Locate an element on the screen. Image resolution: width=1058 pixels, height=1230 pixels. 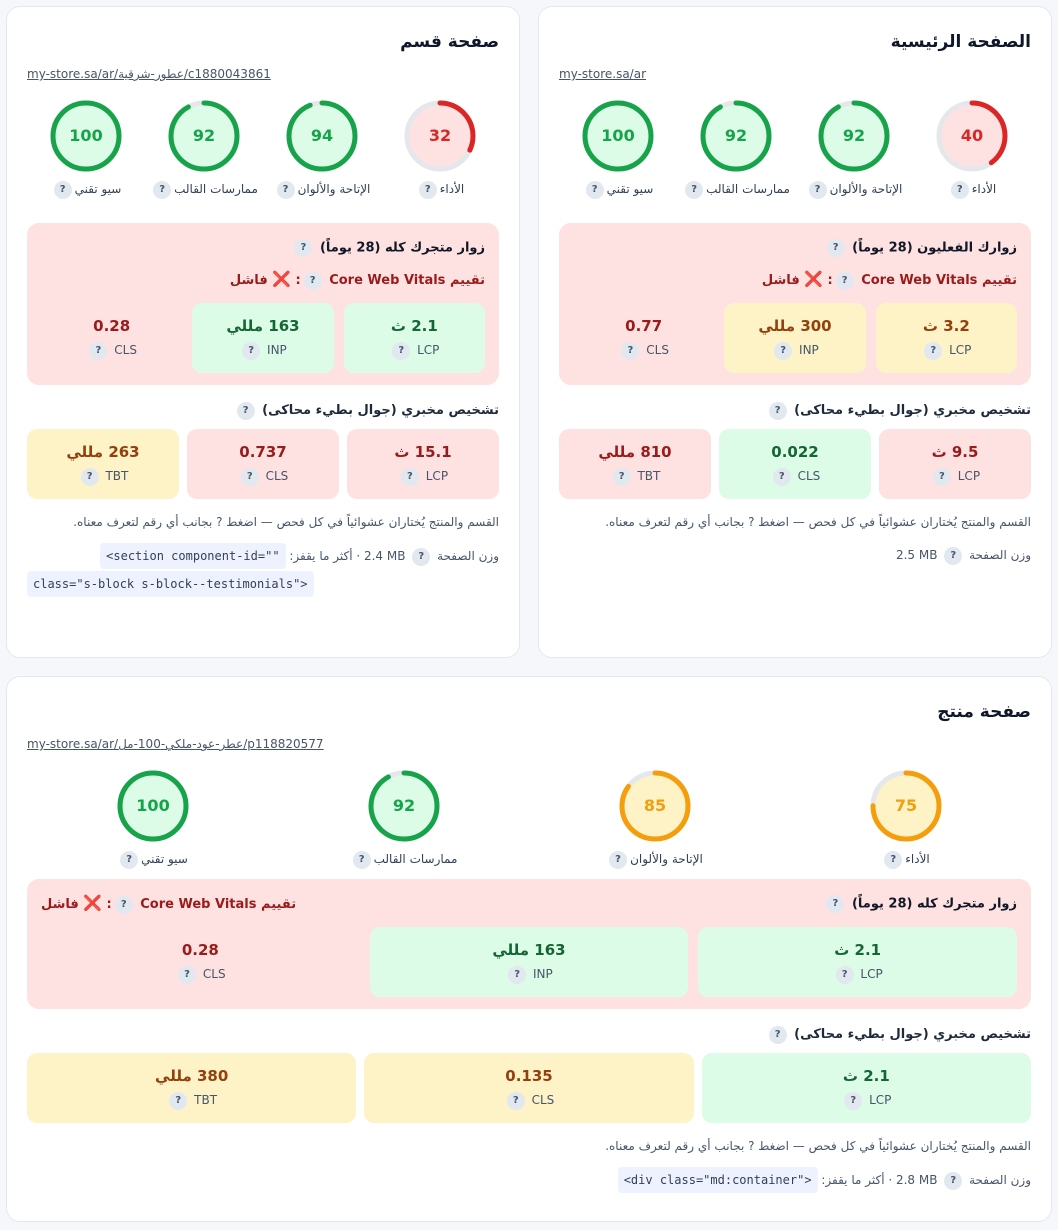
metric-label: CLS is located at coordinates (657, 350).